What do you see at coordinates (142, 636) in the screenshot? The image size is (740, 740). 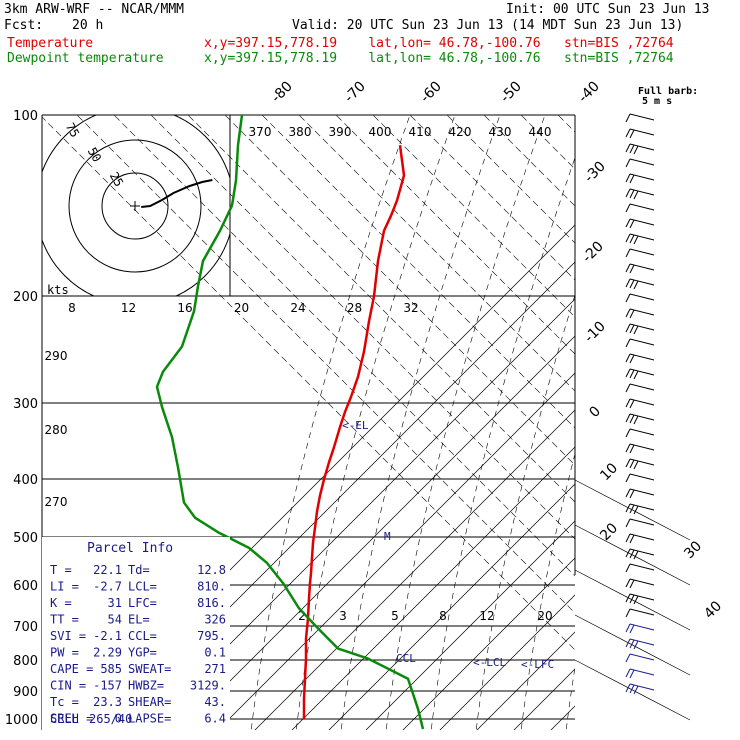 I see `parcel-key: CCL=` at bounding box center [142, 636].